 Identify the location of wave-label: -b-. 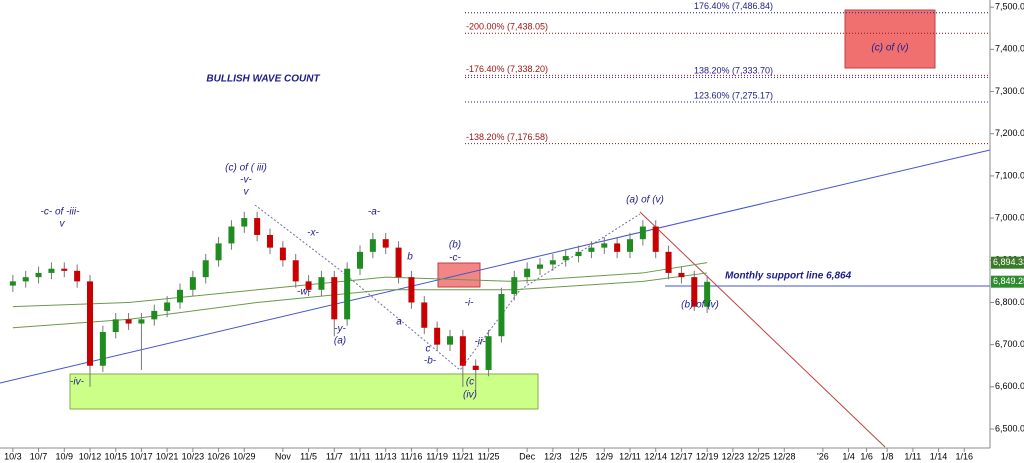
(430, 361).